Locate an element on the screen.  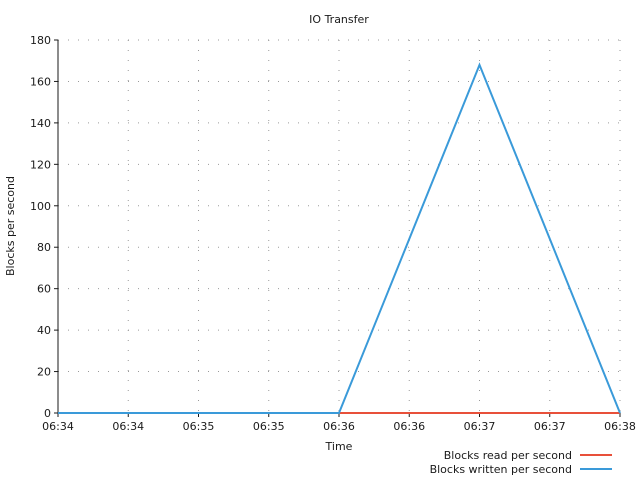
legend-label-0: Blocks read per second is located at coordinates (508, 455).